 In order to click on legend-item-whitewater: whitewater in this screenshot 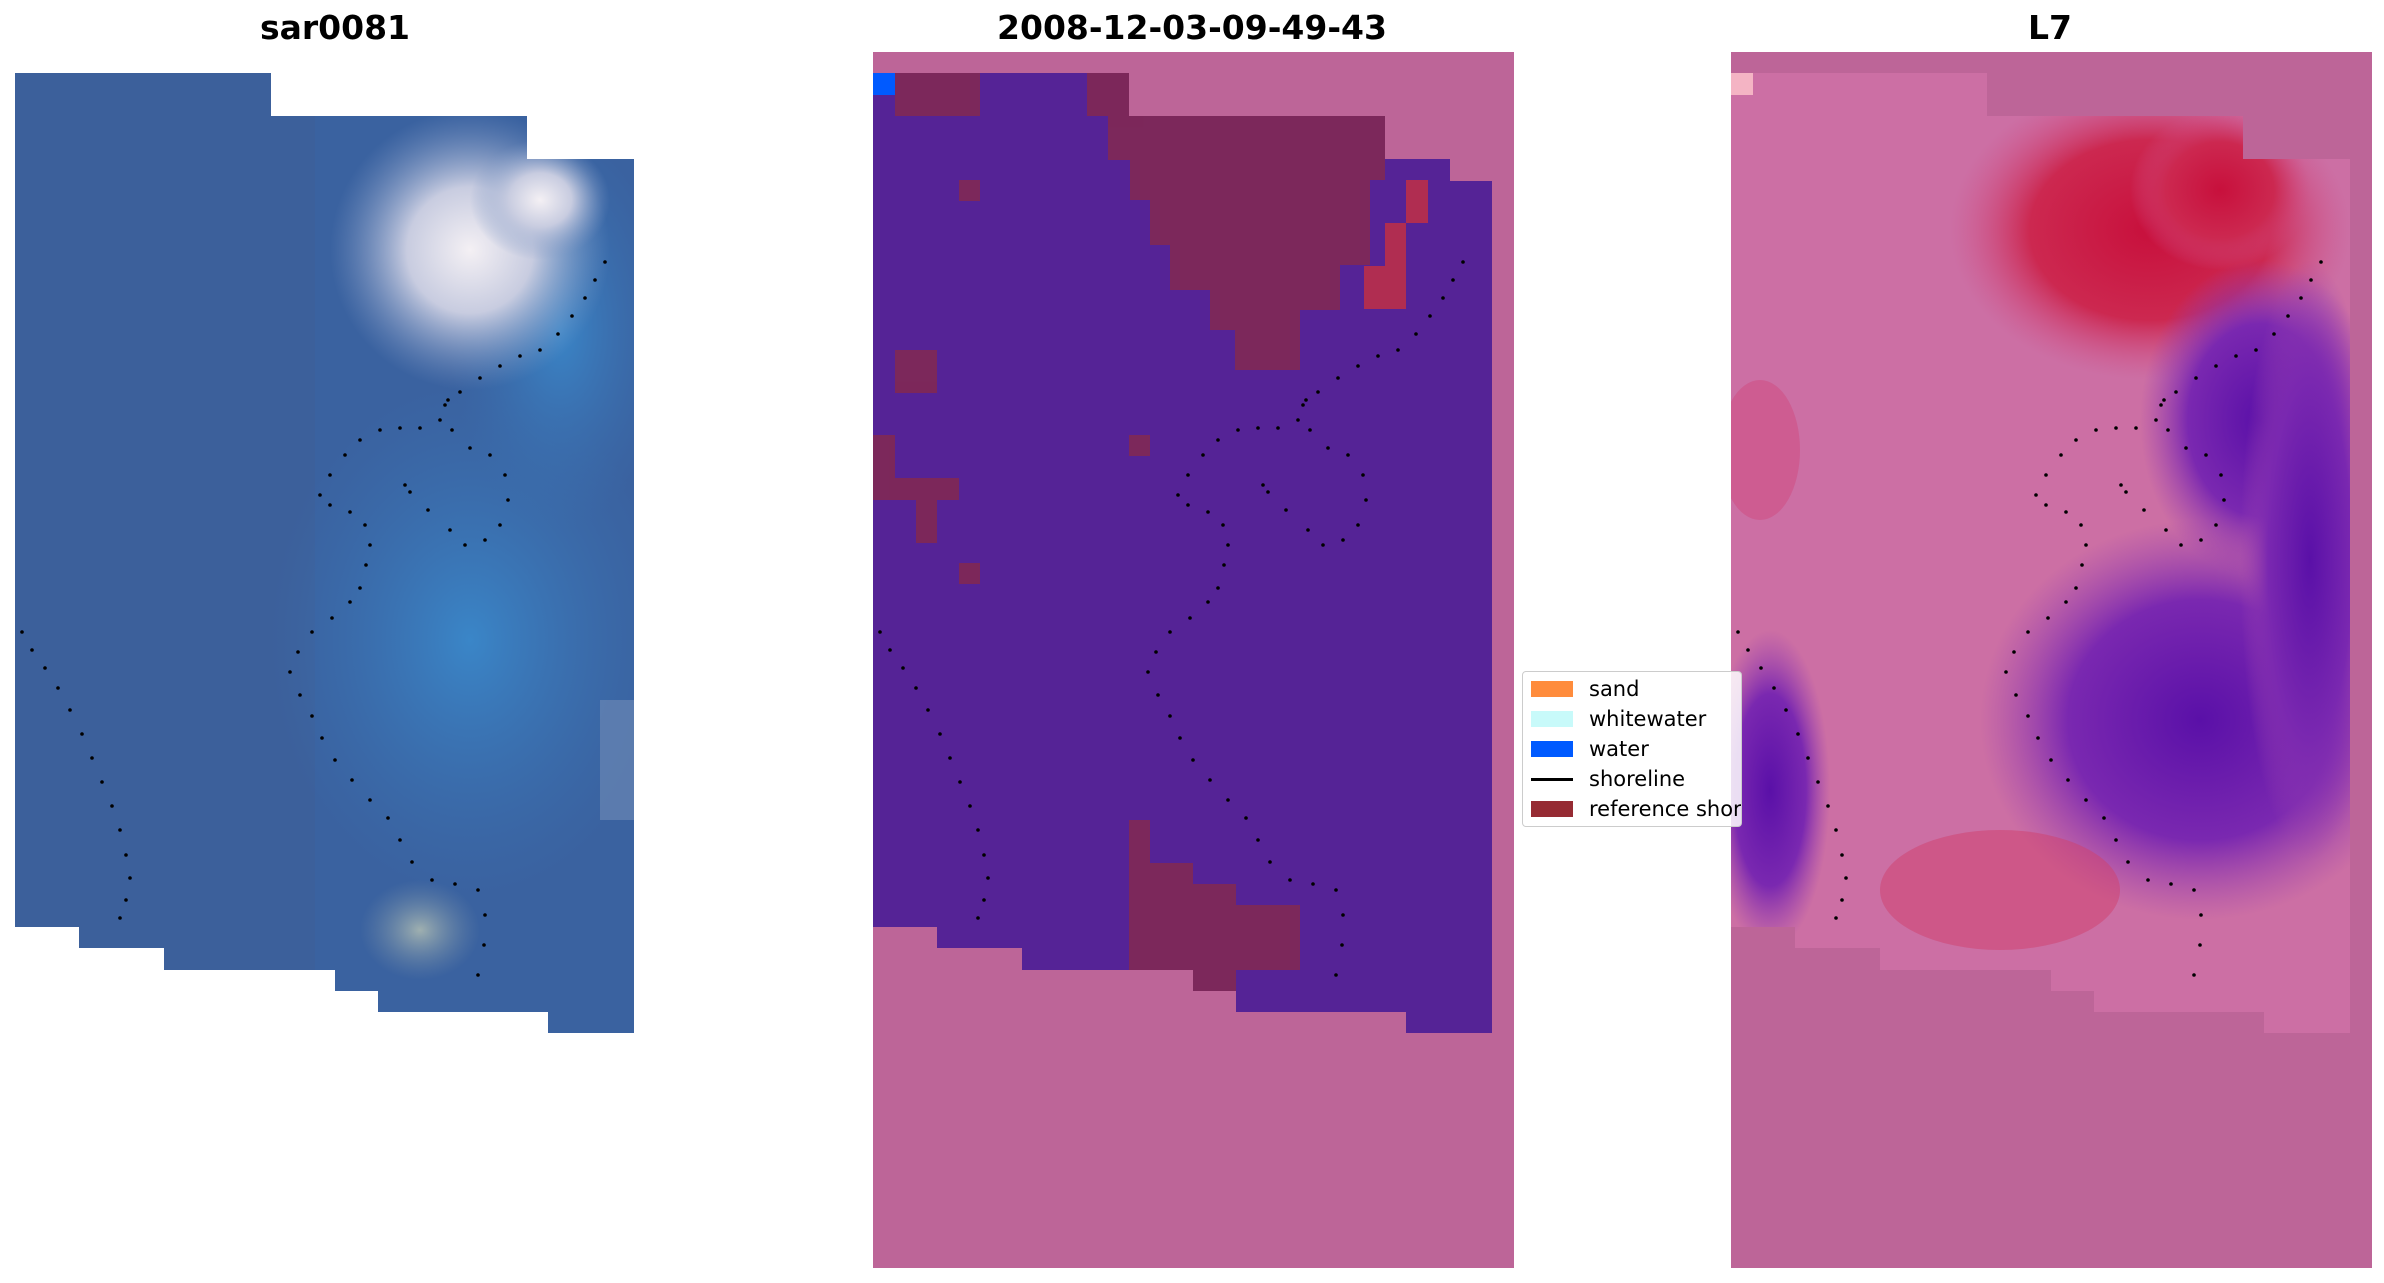, I will do `click(1618, 719)`.